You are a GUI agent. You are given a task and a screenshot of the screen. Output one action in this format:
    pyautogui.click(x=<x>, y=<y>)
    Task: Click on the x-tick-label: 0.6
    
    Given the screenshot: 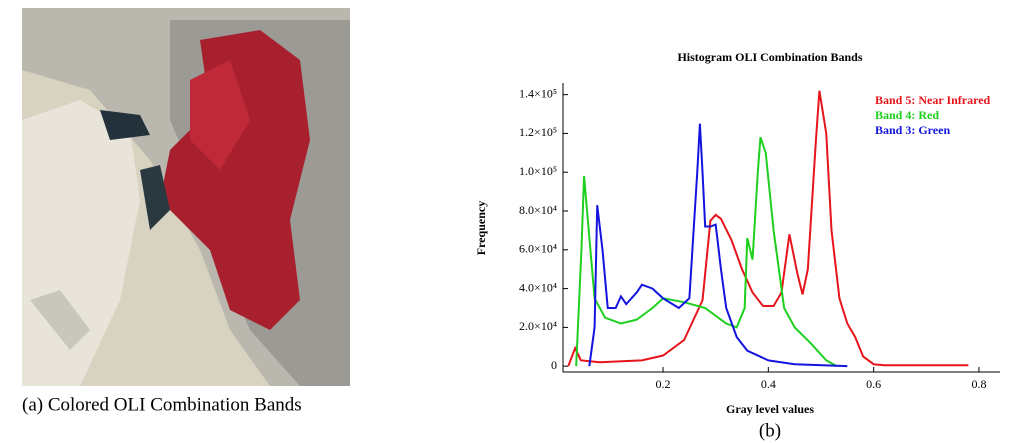 What is the action you would take?
    pyautogui.click(x=873, y=384)
    